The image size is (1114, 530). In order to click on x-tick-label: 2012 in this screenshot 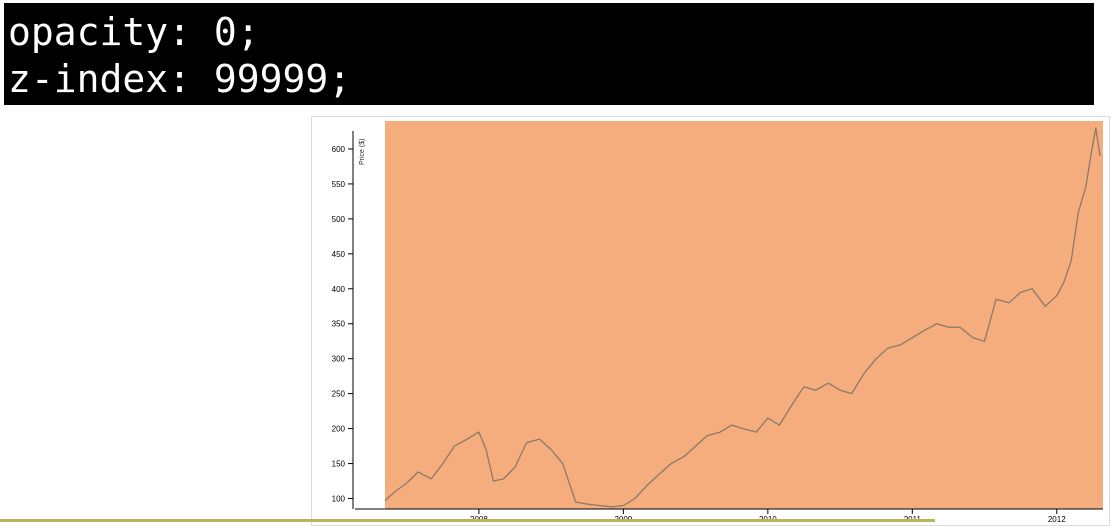, I will do `click(1057, 519)`.